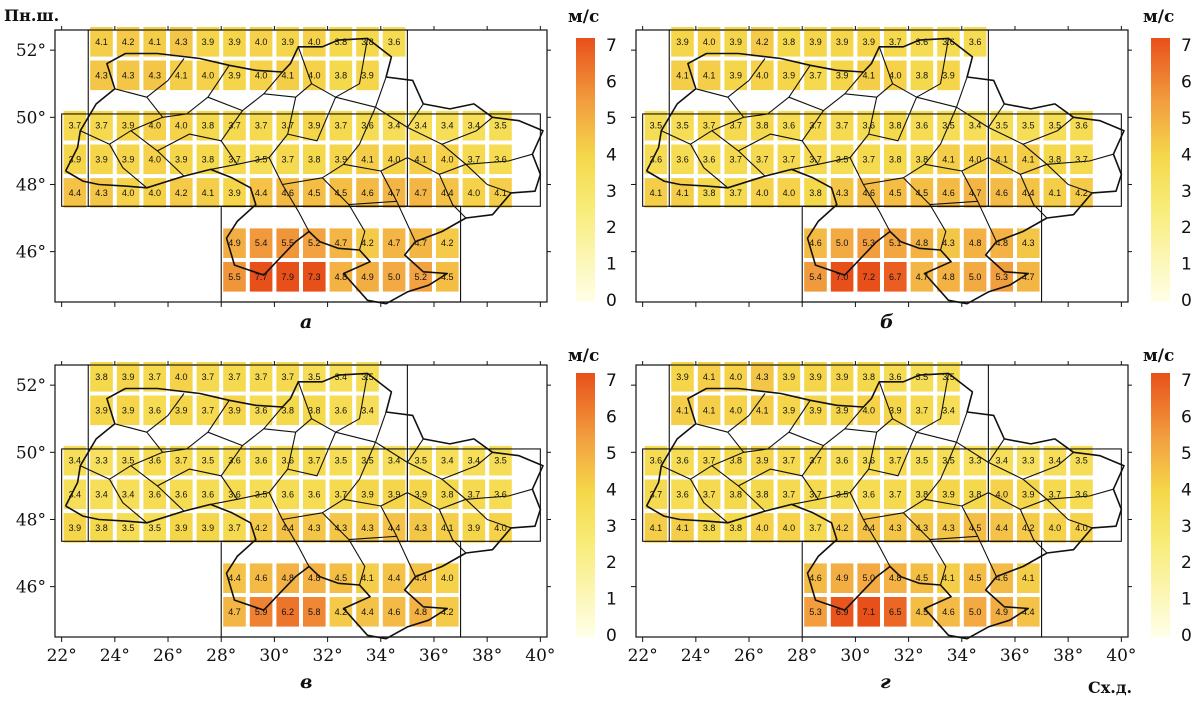 This screenshot has width=1199, height=701. I want to click on grid-cell-value: 7.7, so click(261, 277).